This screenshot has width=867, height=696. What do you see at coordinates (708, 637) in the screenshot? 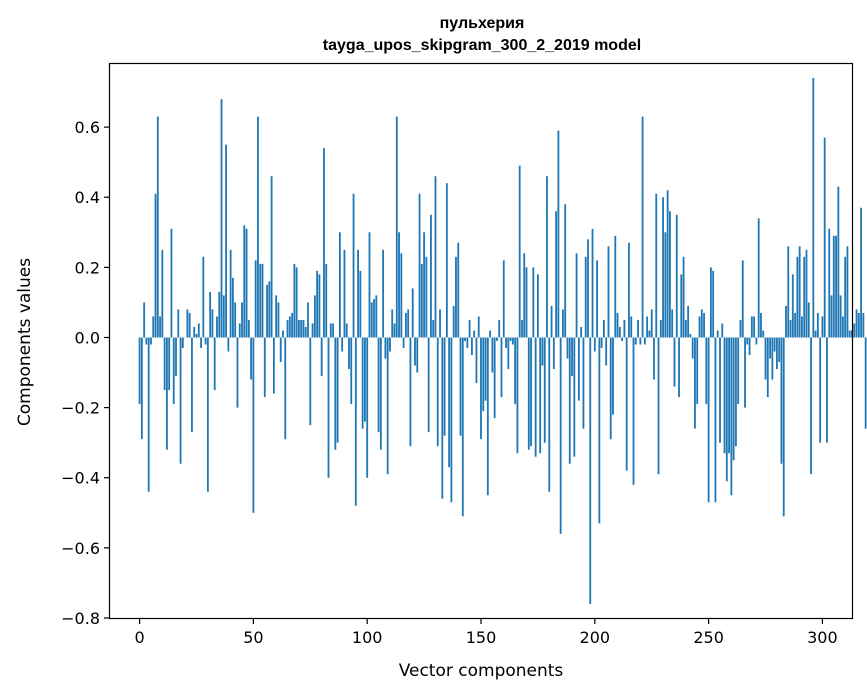
I see `x-tick-label: 250` at bounding box center [708, 637].